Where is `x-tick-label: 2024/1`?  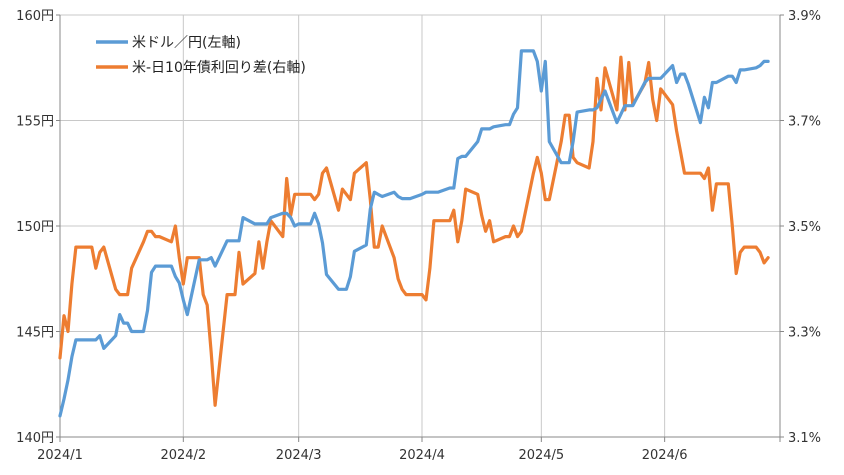 x-tick-label: 2024/1 is located at coordinates (60, 455).